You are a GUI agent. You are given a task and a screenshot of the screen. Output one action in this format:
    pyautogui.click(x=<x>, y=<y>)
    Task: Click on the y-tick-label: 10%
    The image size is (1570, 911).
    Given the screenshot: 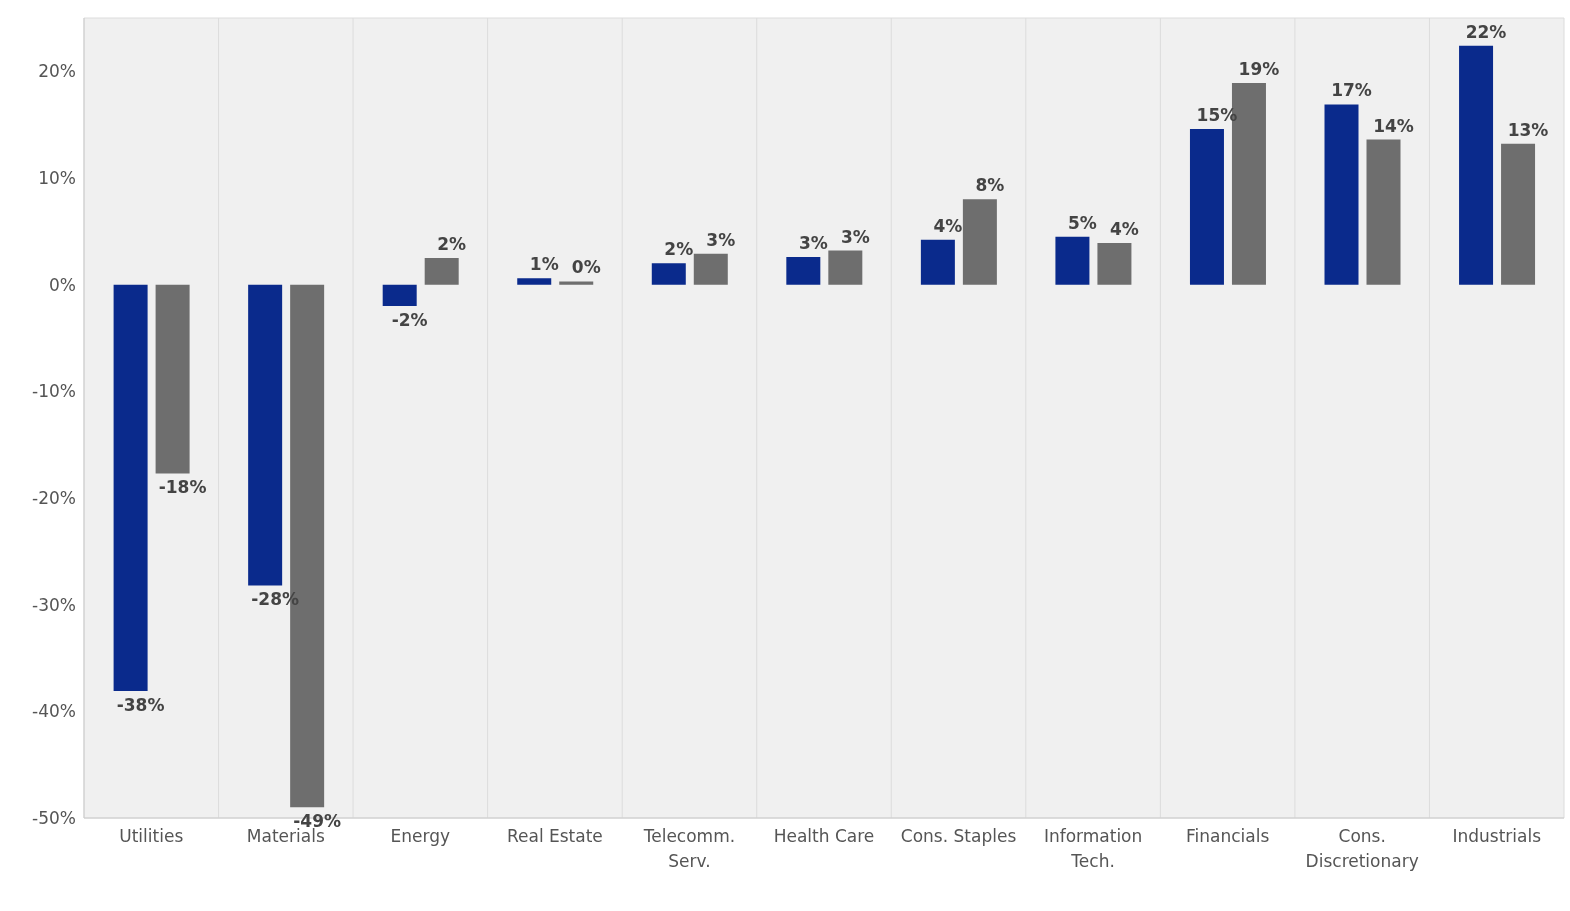 What is the action you would take?
    pyautogui.click(x=57, y=178)
    